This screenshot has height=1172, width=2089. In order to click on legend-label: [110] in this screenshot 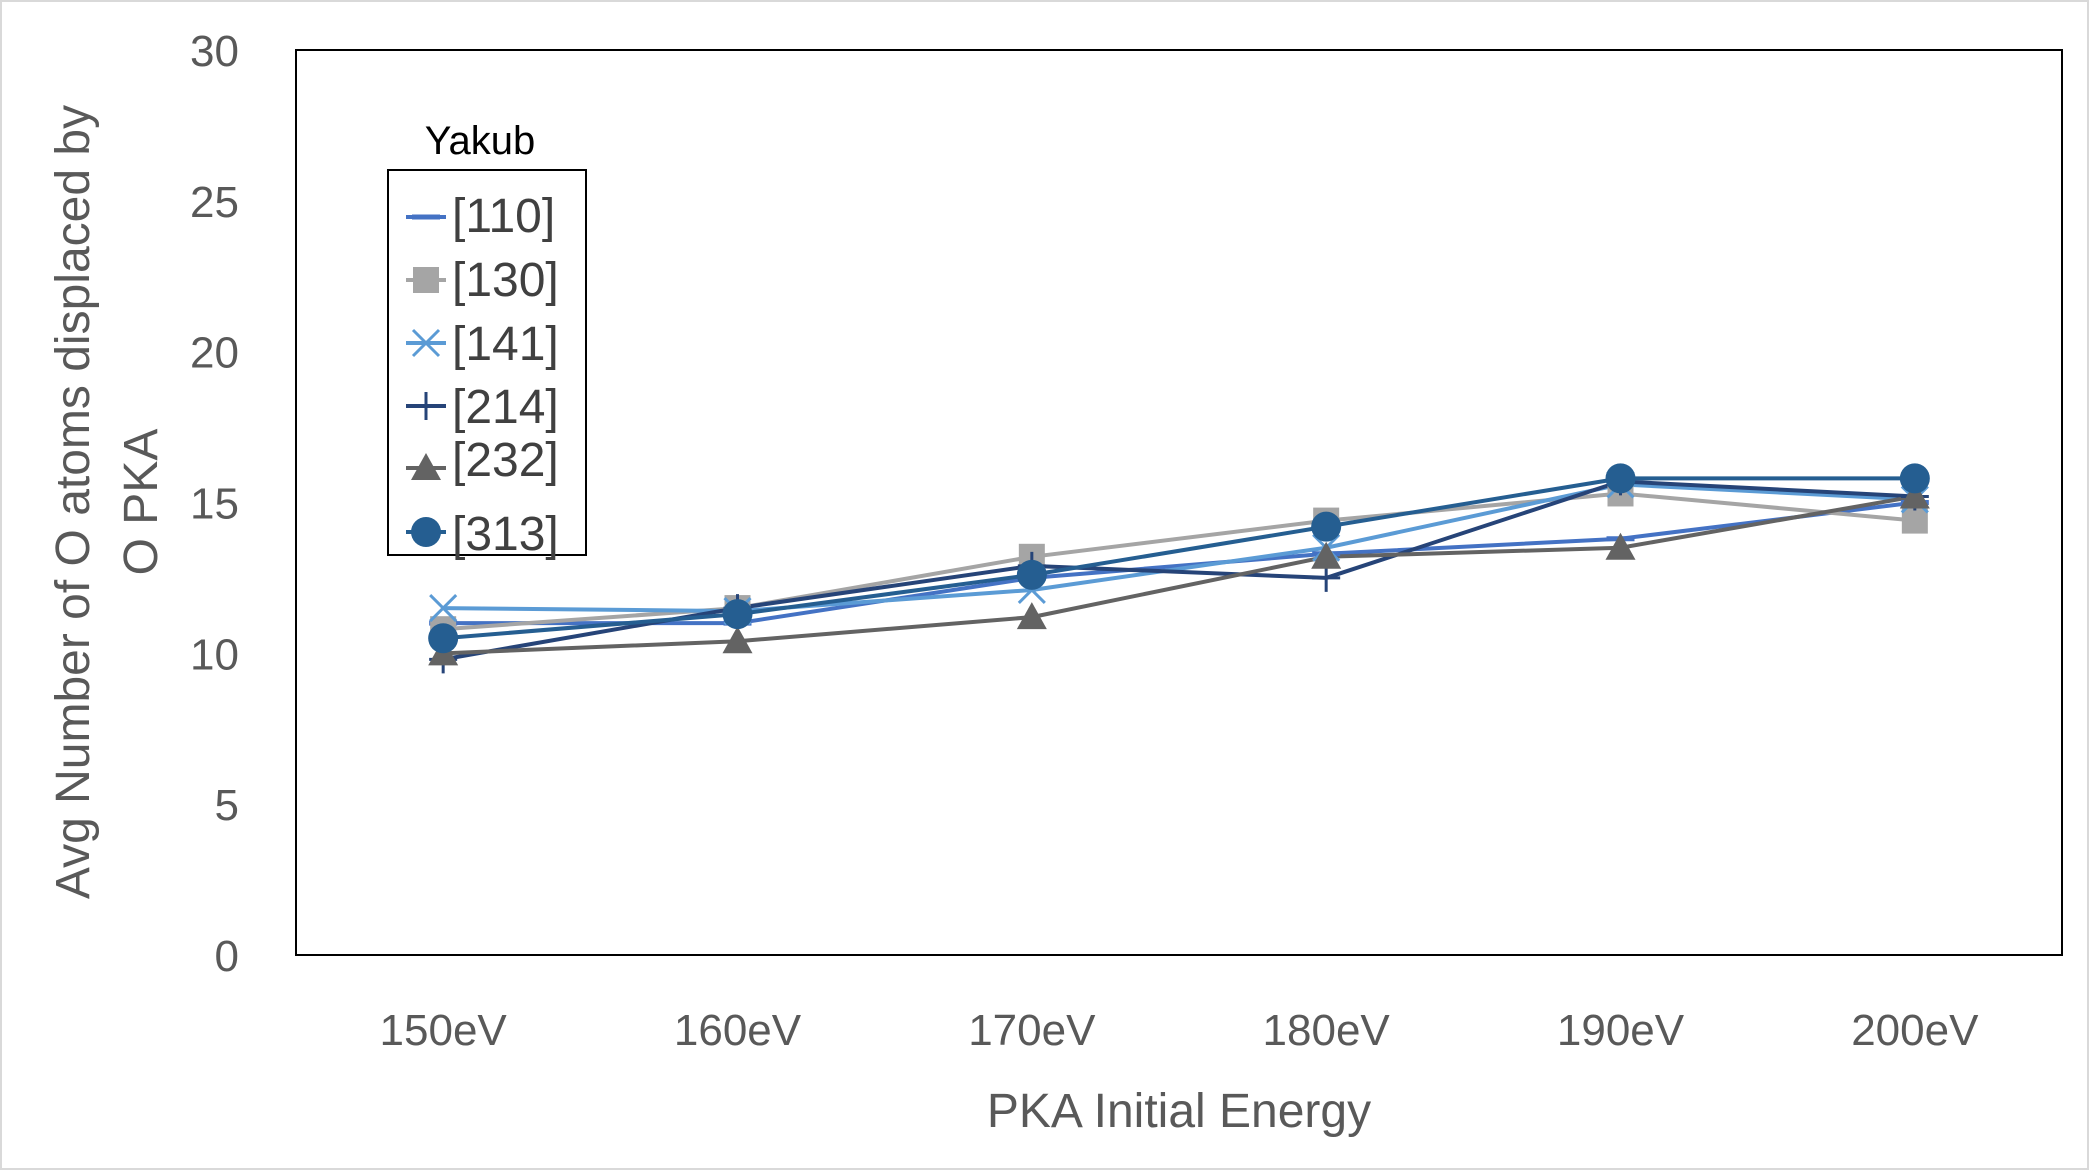, I will do `click(503, 216)`.